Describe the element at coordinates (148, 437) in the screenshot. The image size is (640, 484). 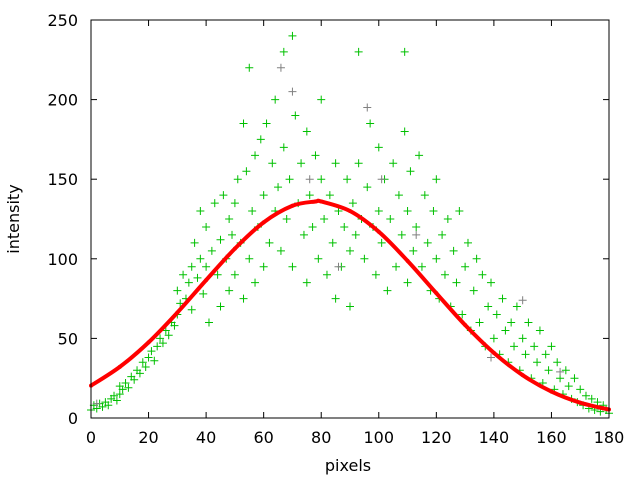
I see `x-tick-label: 20` at that location.